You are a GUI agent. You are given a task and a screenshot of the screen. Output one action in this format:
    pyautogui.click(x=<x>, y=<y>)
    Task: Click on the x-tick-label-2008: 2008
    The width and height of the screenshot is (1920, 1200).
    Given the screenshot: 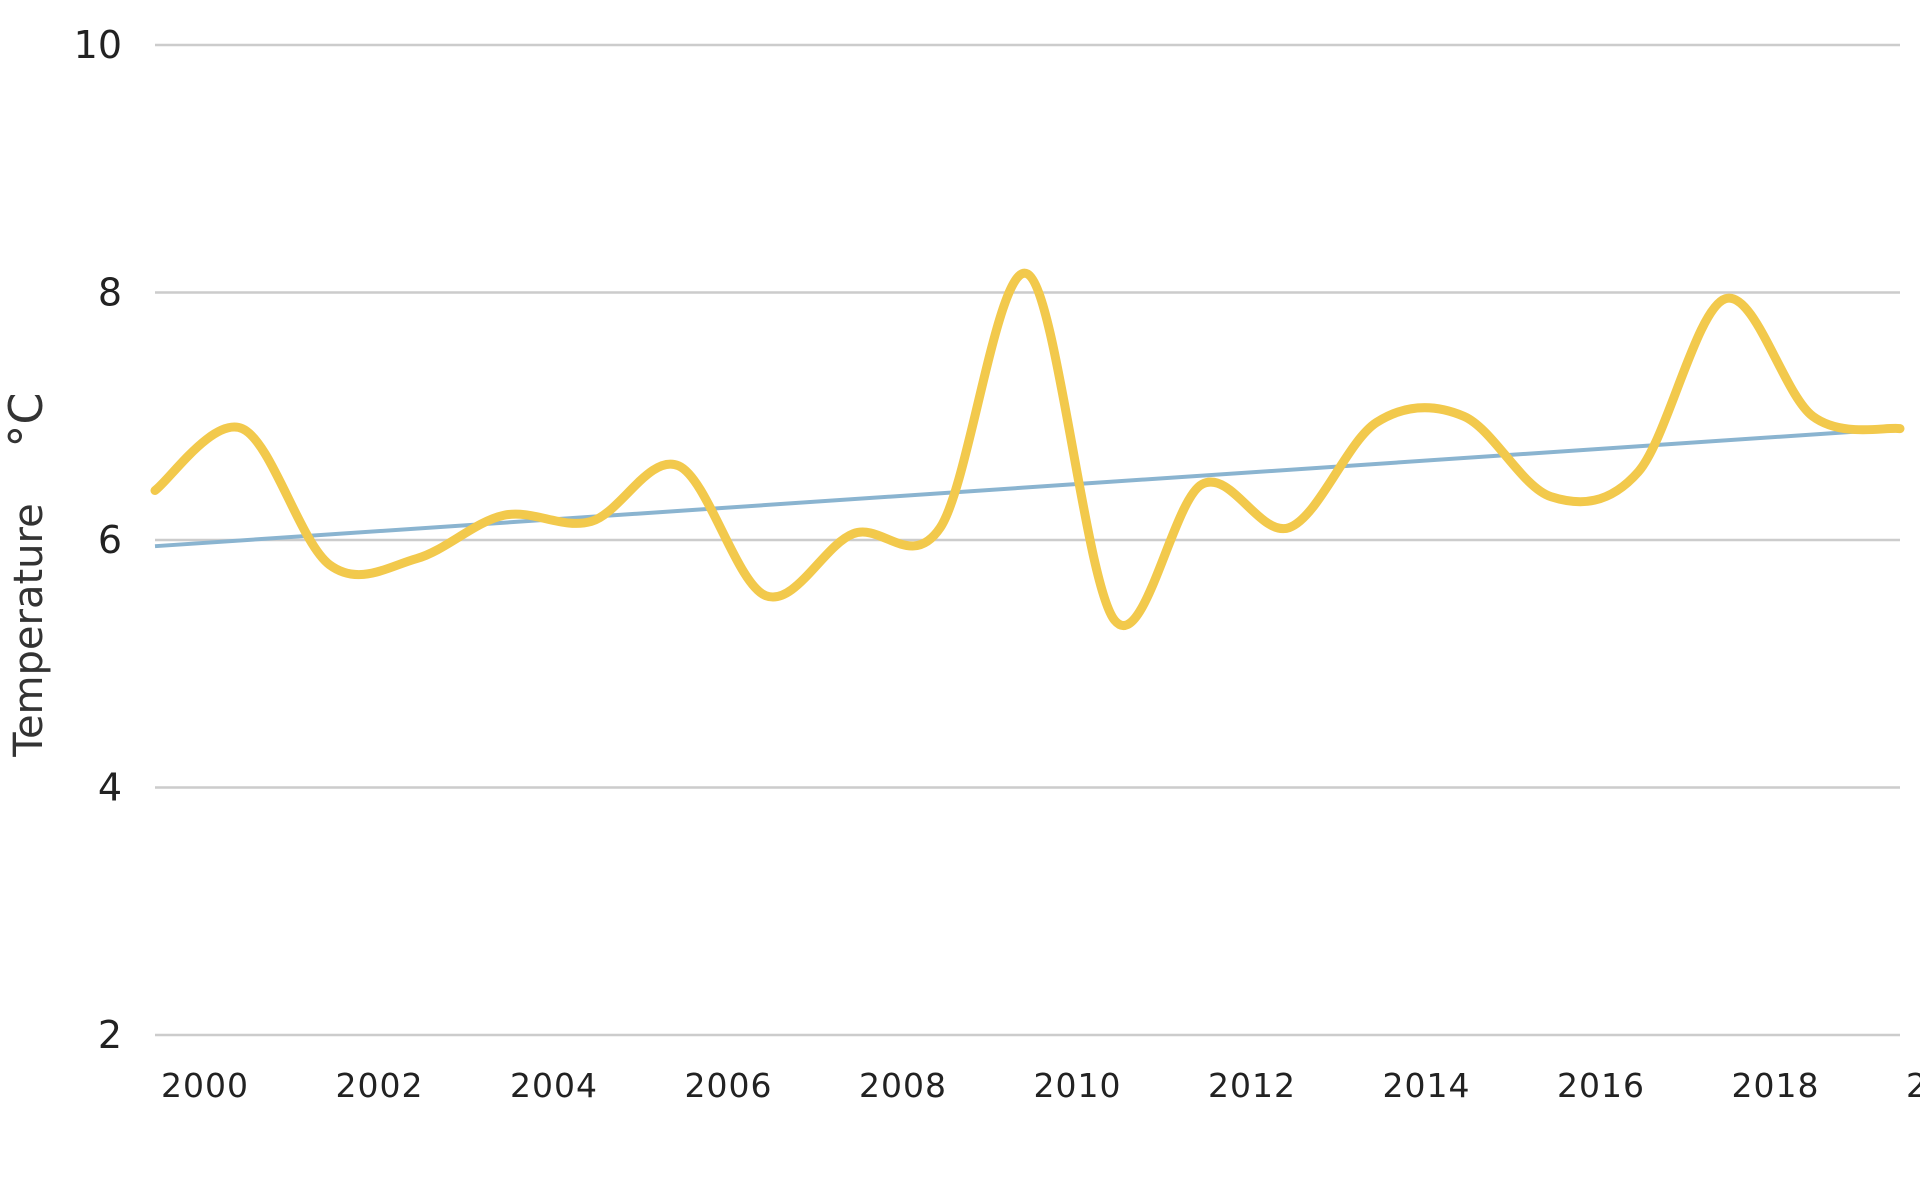 What is the action you would take?
    pyautogui.click(x=903, y=1085)
    